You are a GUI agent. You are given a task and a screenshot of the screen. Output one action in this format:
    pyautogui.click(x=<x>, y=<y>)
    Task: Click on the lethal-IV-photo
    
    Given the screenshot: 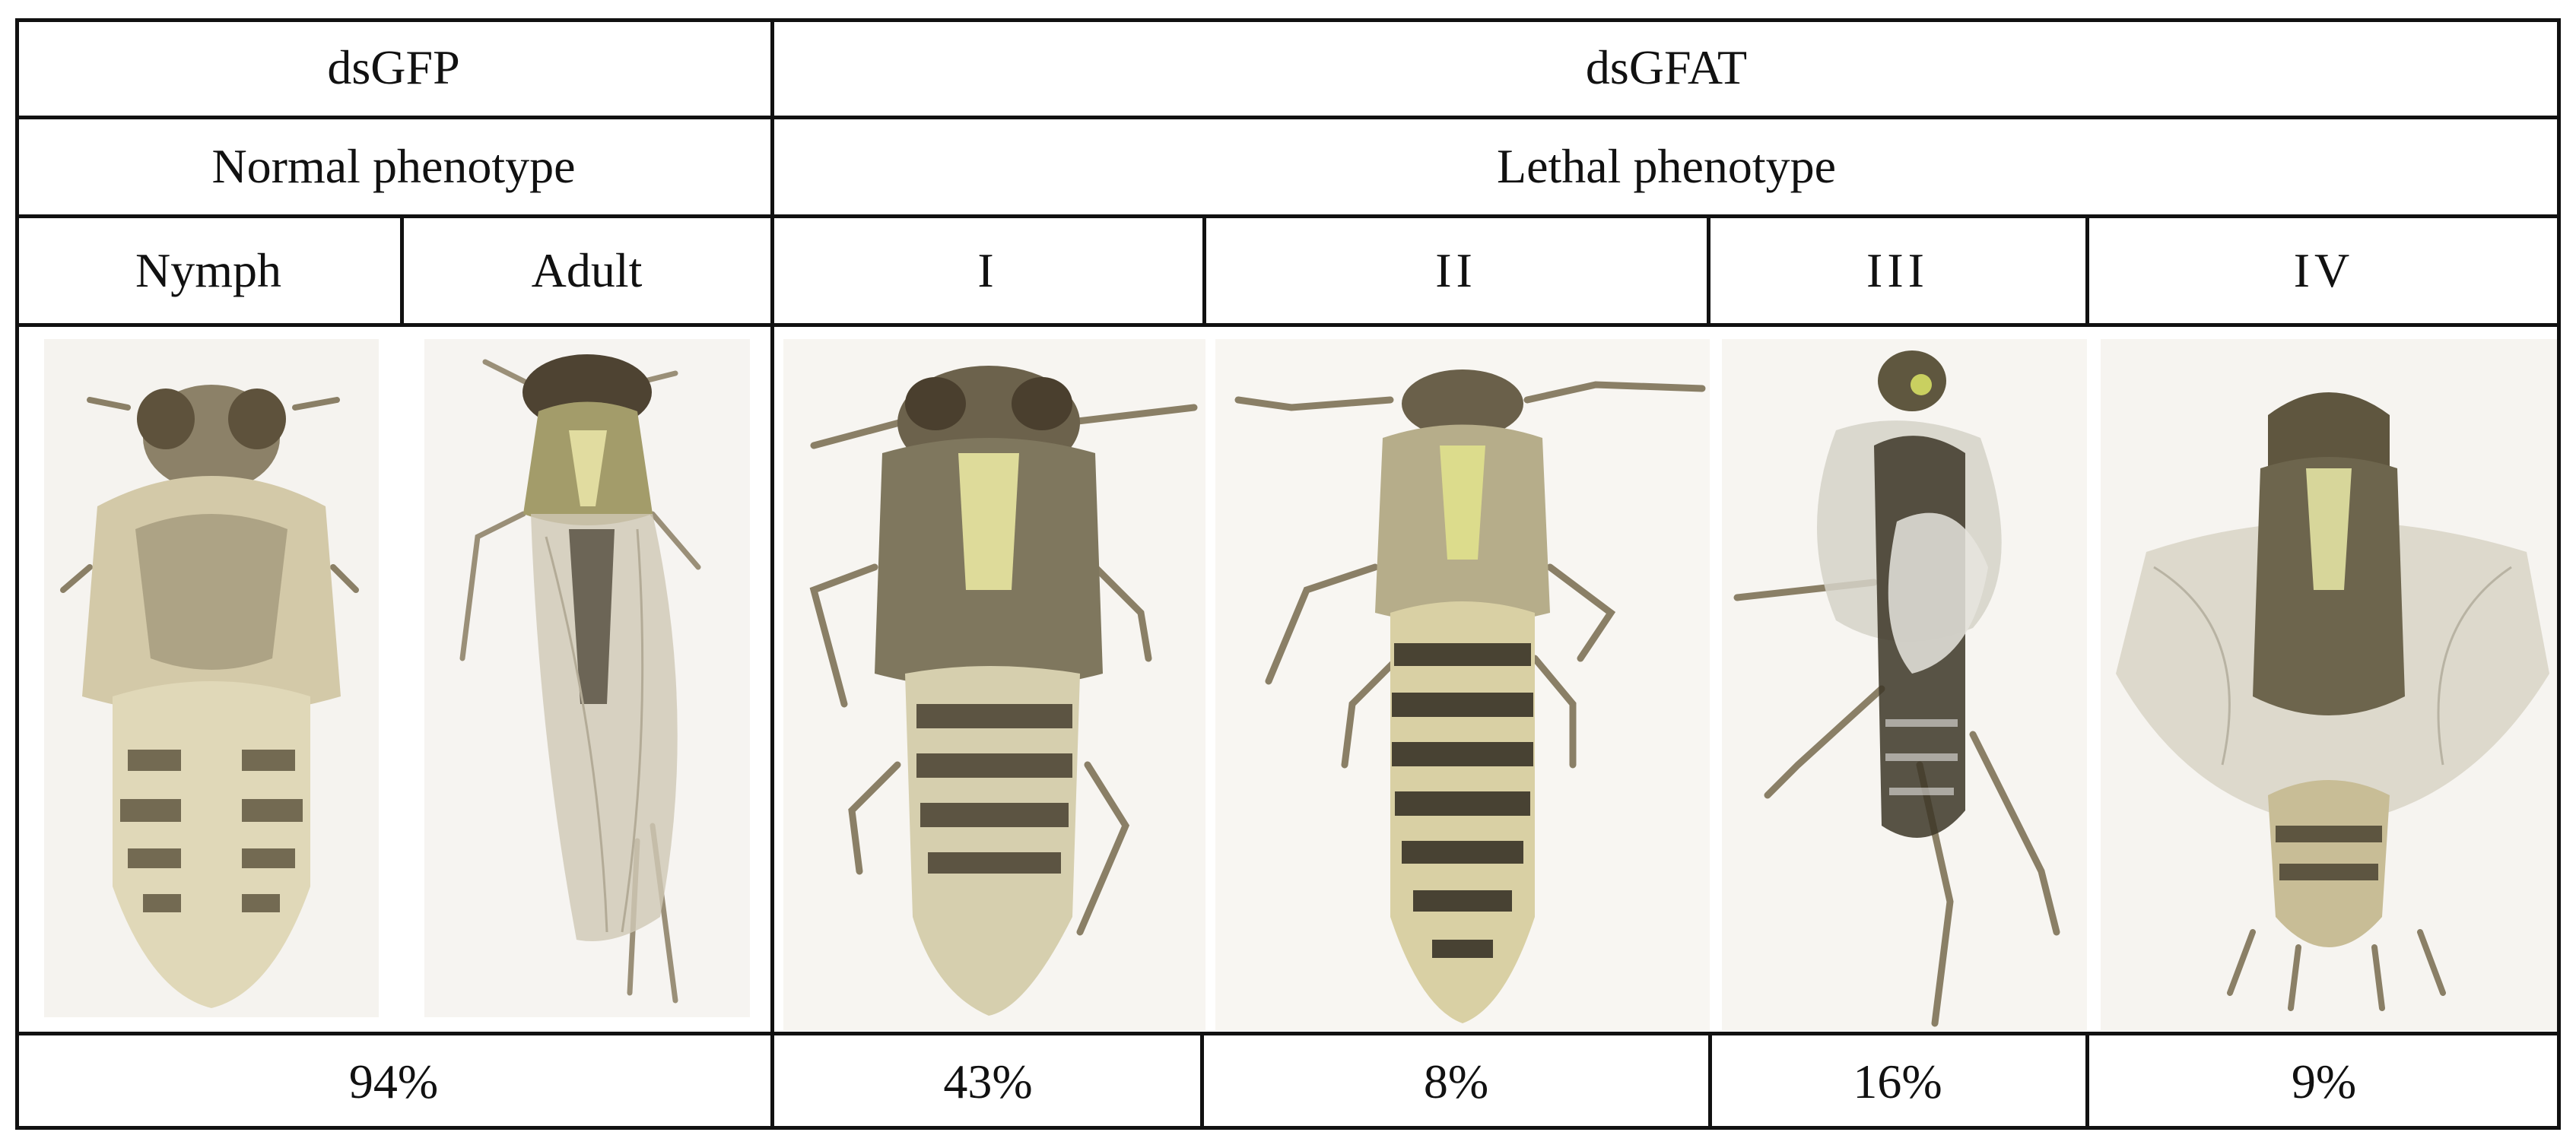 What is the action you would take?
    pyautogui.click(x=2331, y=685)
    